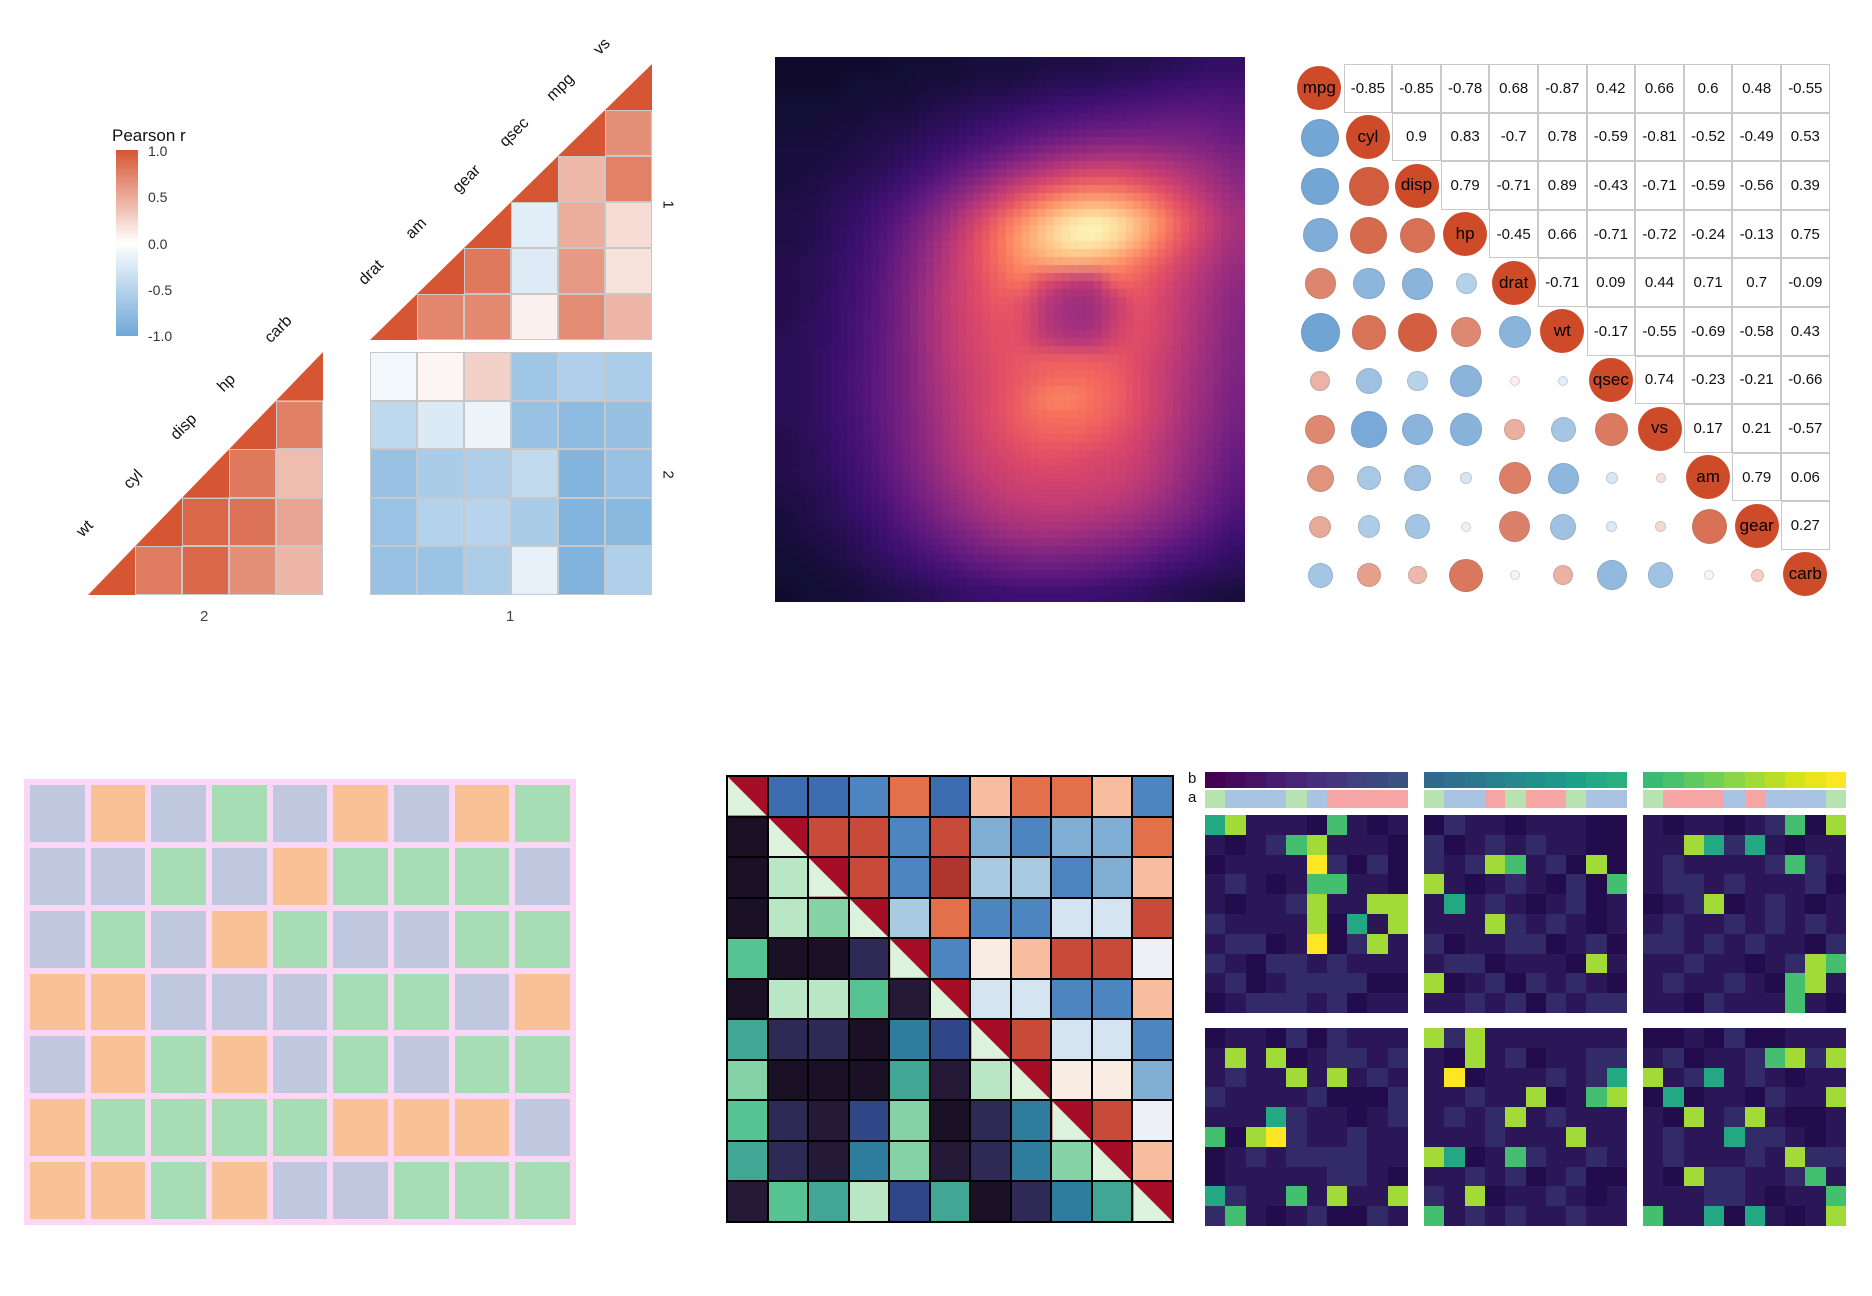  I want to click on corr-value-cell: 0.21, so click(1756, 428).